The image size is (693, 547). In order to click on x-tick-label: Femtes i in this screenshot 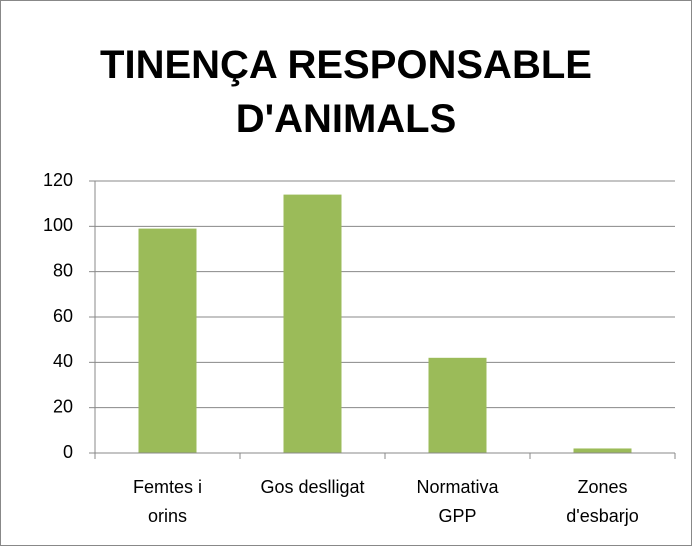, I will do `click(167, 487)`.